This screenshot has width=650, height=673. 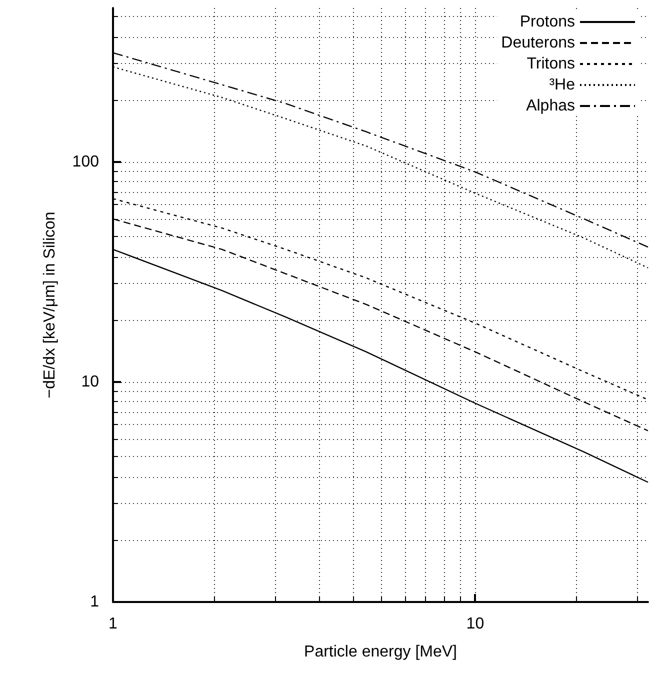 What do you see at coordinates (50, 305) in the screenshot?
I see `y-axis-title: −dE/dx [keV/μm] in Silicon` at bounding box center [50, 305].